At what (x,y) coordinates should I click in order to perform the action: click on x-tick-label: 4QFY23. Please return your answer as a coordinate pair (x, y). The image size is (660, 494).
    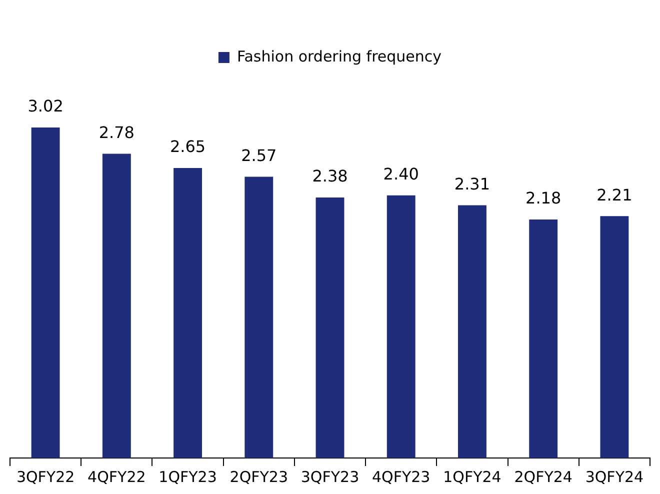
    Looking at the image, I should click on (401, 477).